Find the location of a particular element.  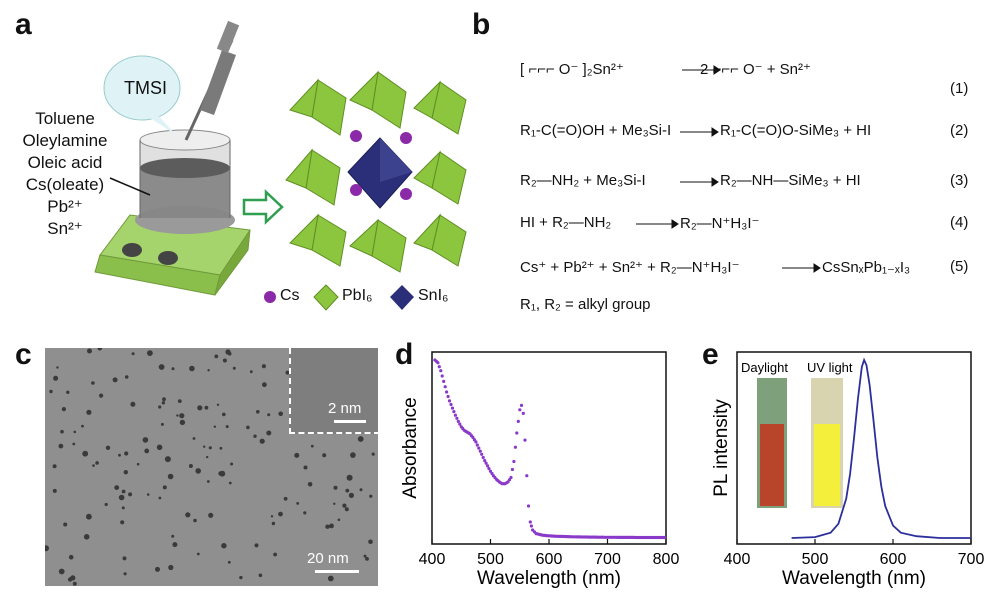

inset-scale-label: 2 nm is located at coordinates (345, 408).